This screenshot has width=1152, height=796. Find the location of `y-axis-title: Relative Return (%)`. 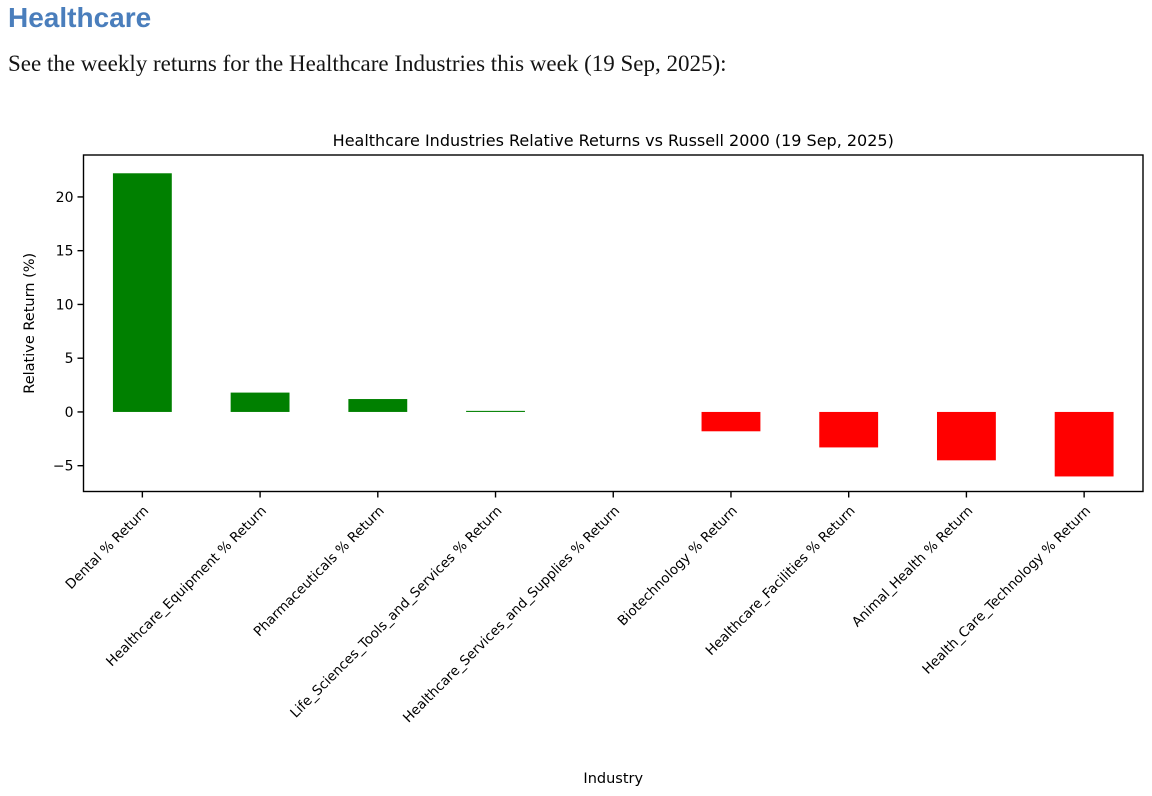

y-axis-title: Relative Return (%) is located at coordinates (30, 323).